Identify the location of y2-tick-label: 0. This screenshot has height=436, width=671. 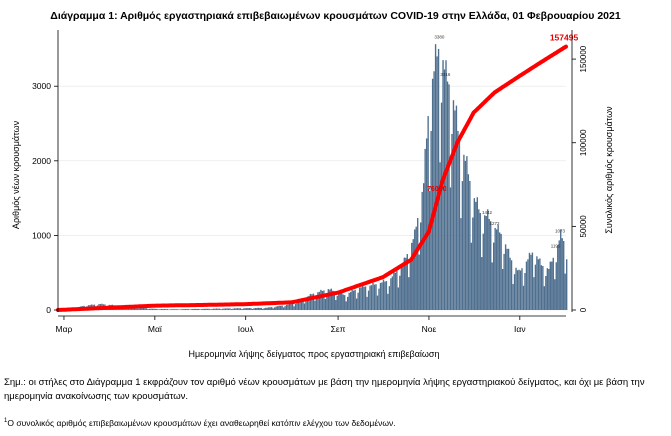
(583, 309).